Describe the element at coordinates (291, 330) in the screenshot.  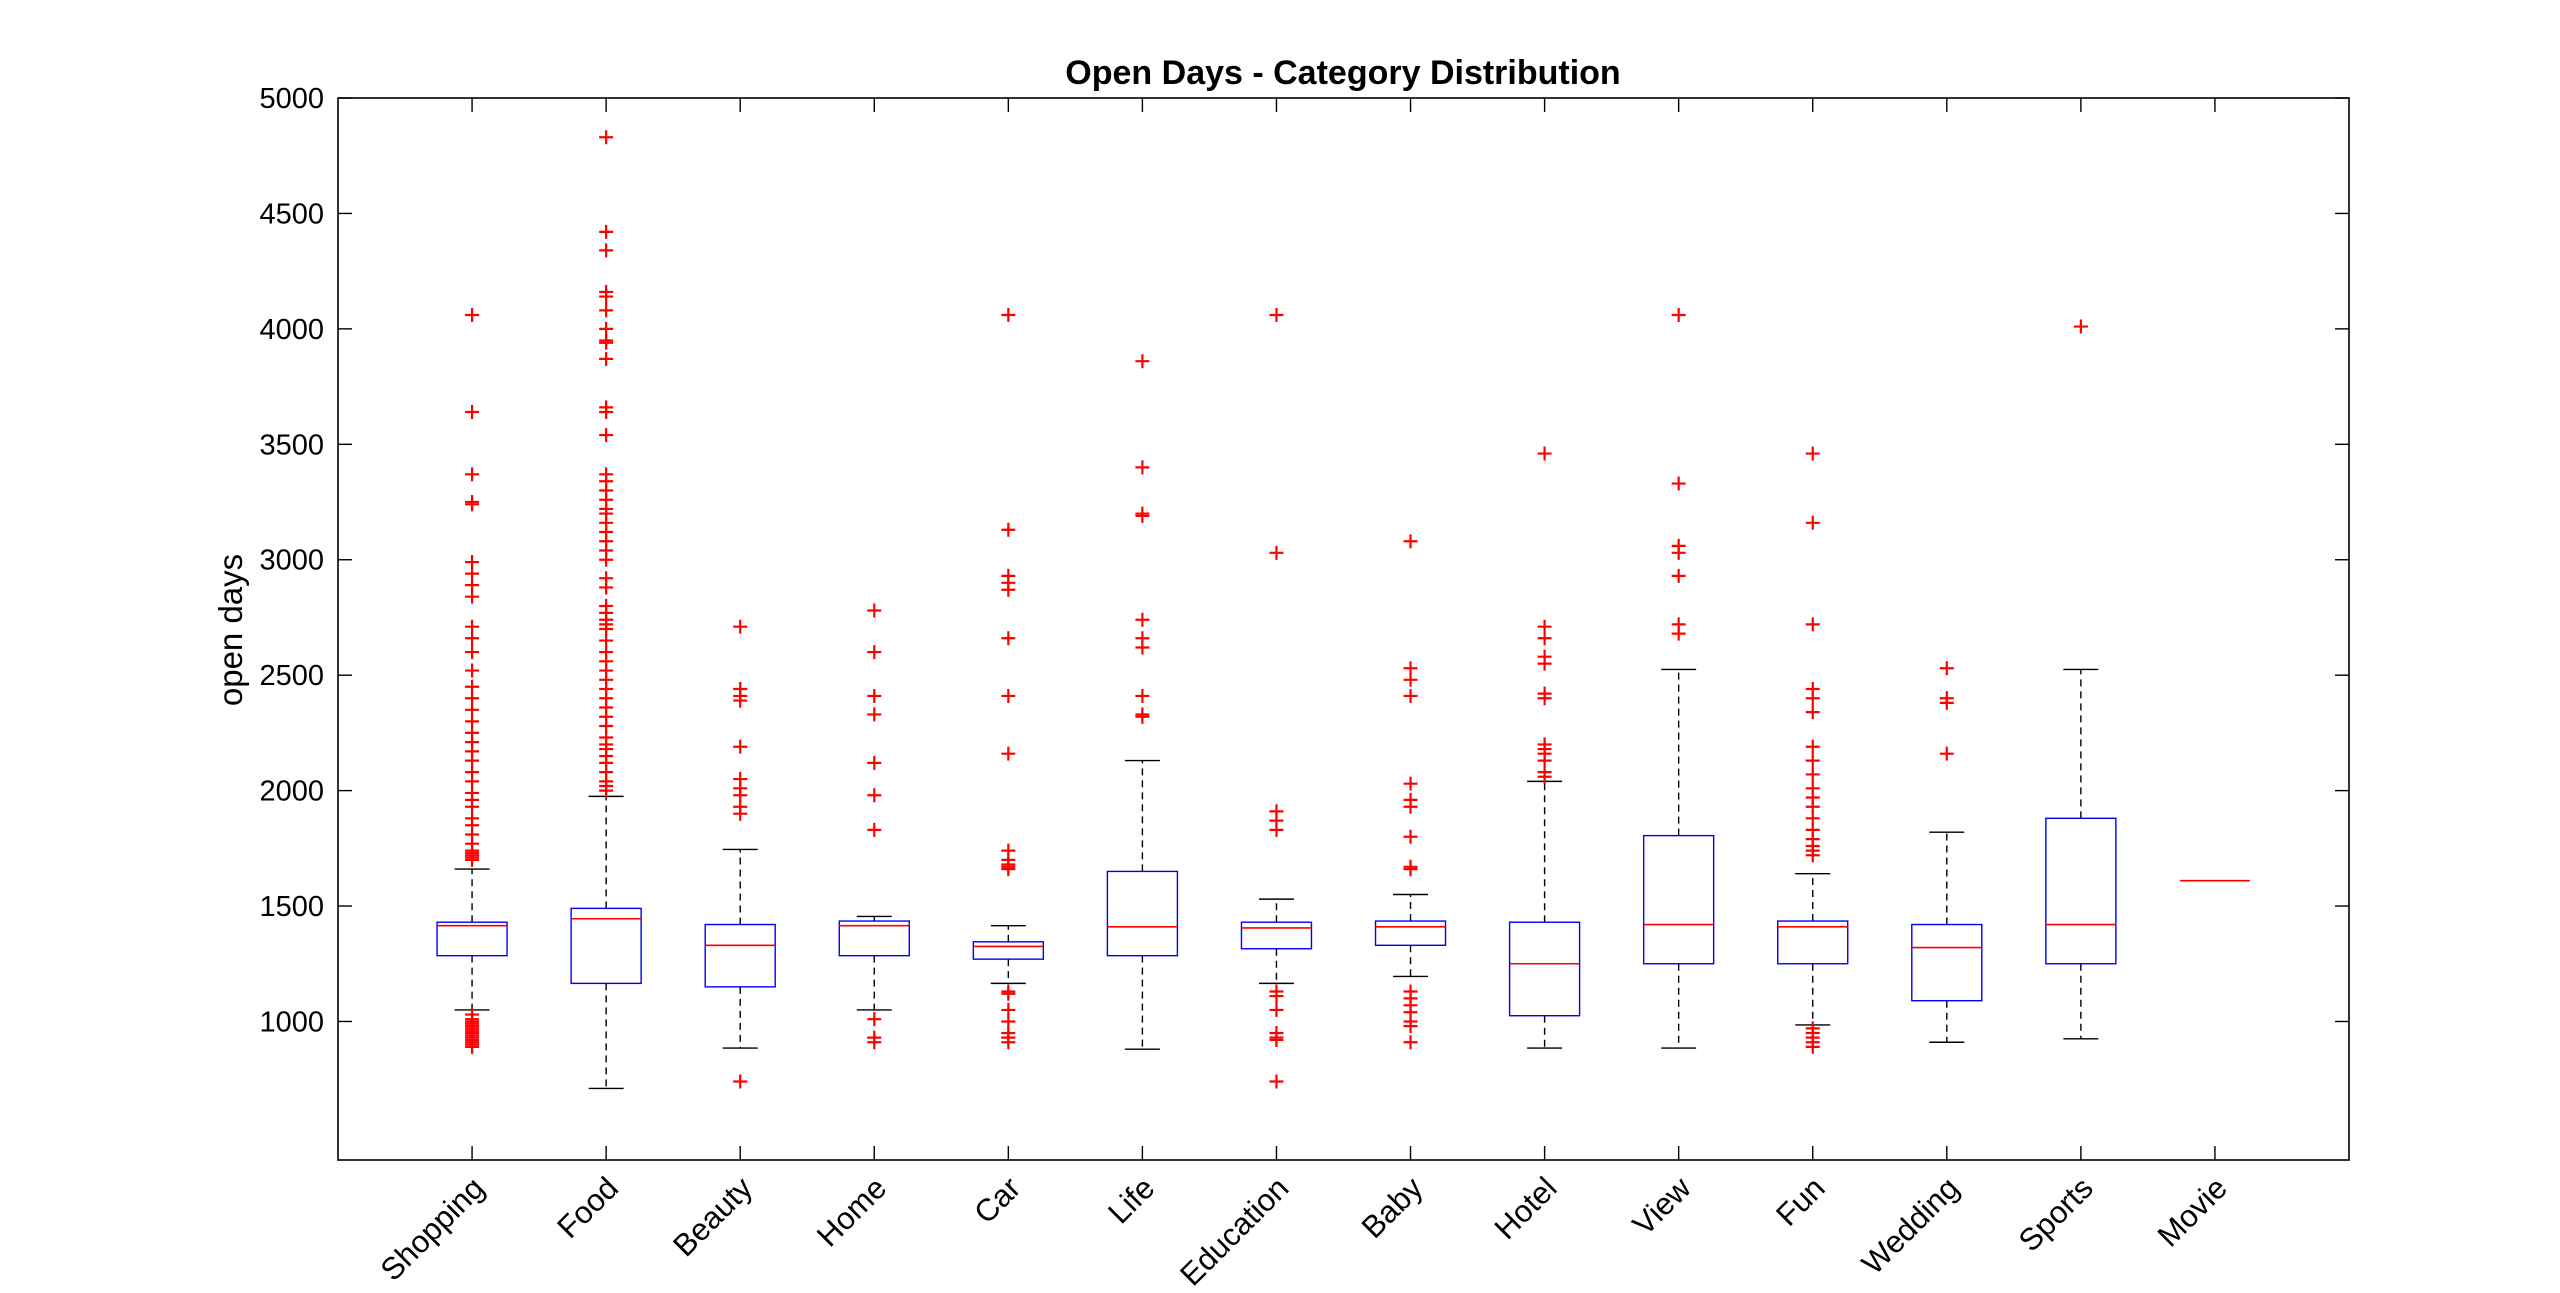
I see `y-tick-label: 4000` at that location.